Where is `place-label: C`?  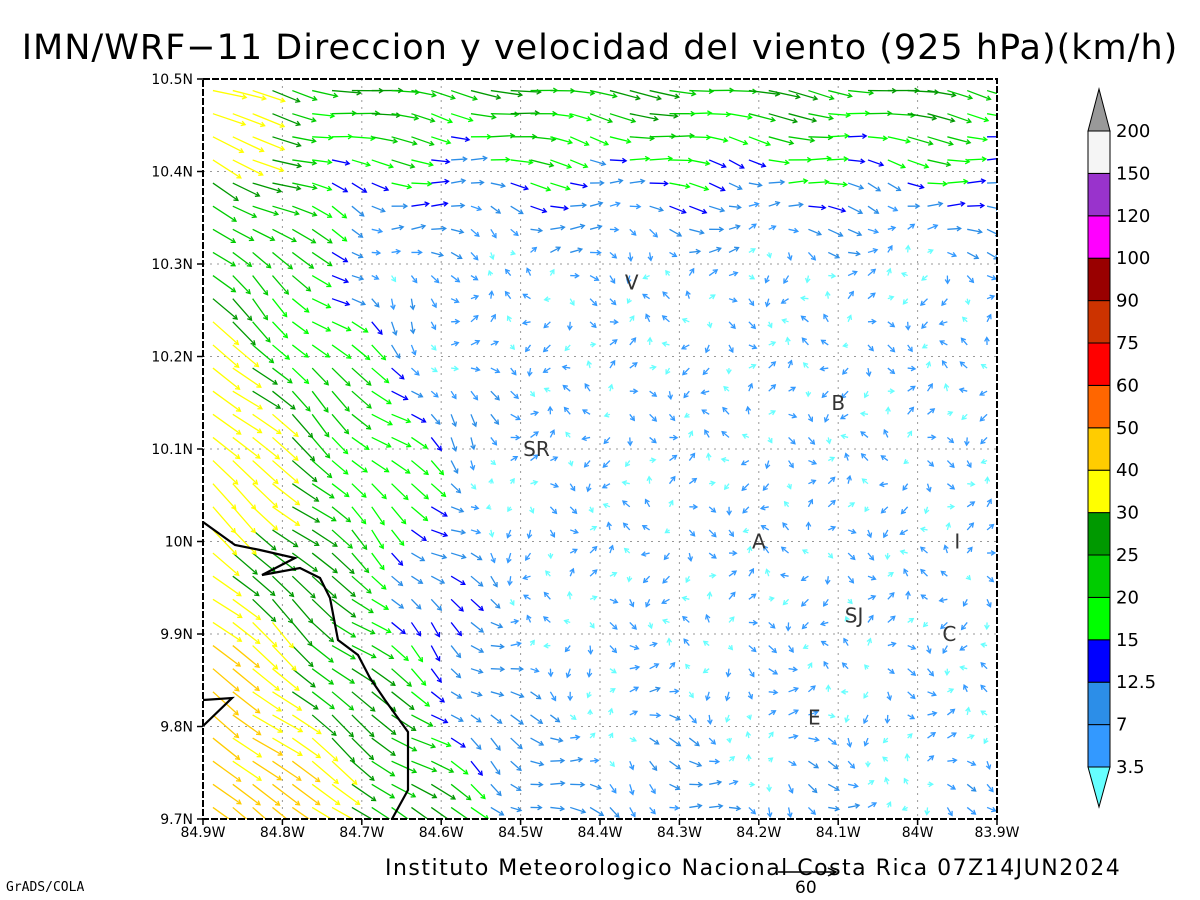
place-label: C is located at coordinates (949, 634).